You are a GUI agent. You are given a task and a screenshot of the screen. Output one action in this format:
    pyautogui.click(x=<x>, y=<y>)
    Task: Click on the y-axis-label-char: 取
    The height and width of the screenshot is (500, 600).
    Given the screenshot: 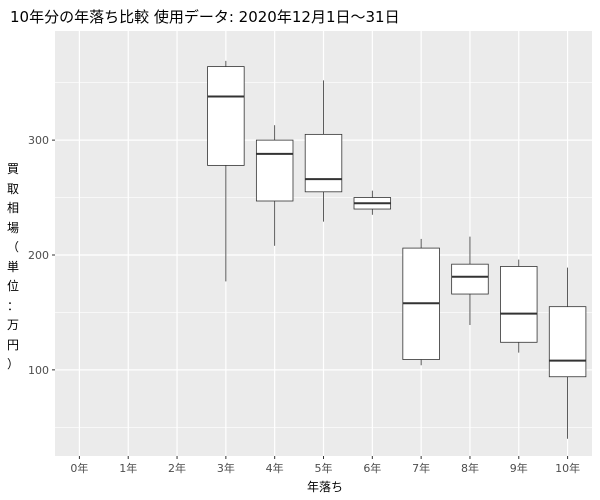 What is the action you would take?
    pyautogui.click(x=12, y=188)
    